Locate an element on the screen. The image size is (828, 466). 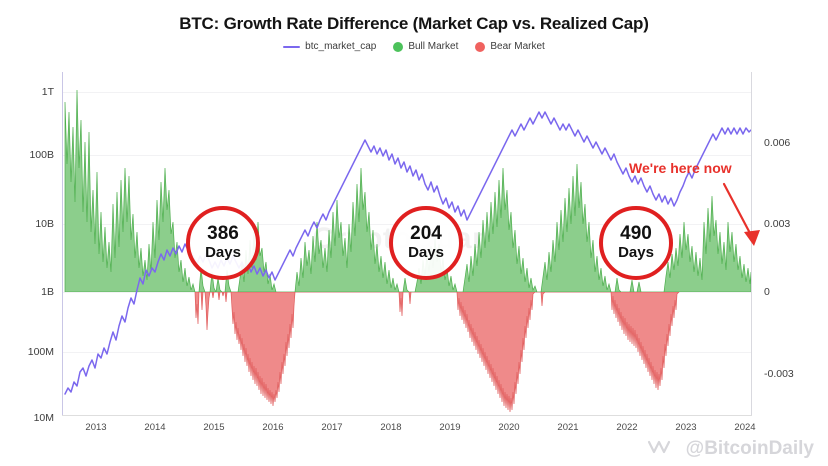
x-tick: 2016 is located at coordinates (273, 427).